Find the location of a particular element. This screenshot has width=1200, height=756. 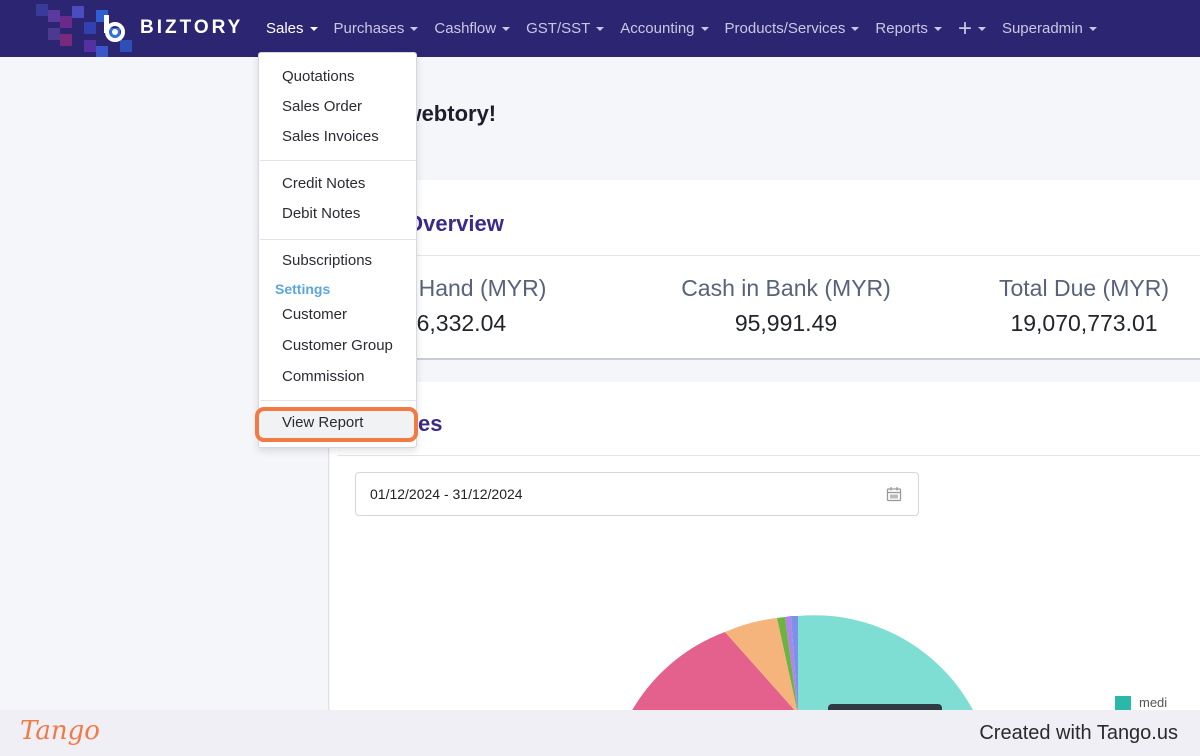

sales-pie-chart is located at coordinates (802, 664).